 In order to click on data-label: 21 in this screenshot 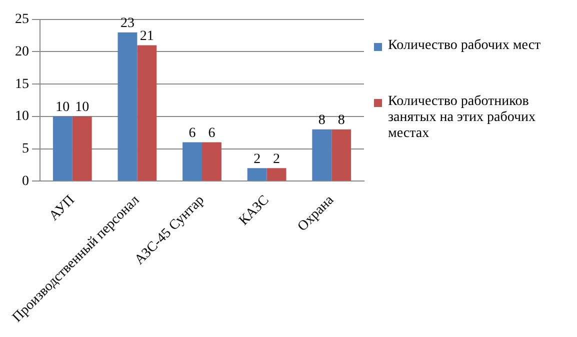, I will do `click(147, 36)`.